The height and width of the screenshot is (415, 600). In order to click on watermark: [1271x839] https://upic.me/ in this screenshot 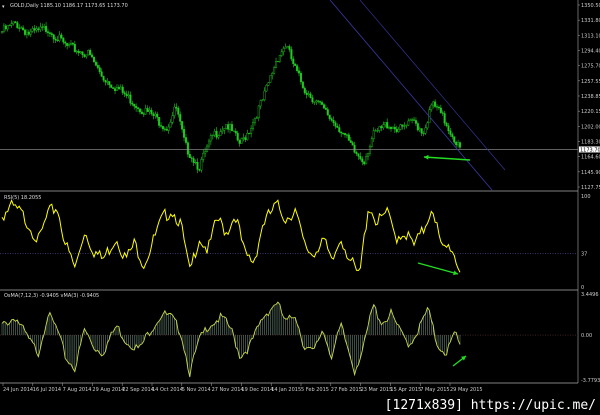, I will do `click(490, 405)`.